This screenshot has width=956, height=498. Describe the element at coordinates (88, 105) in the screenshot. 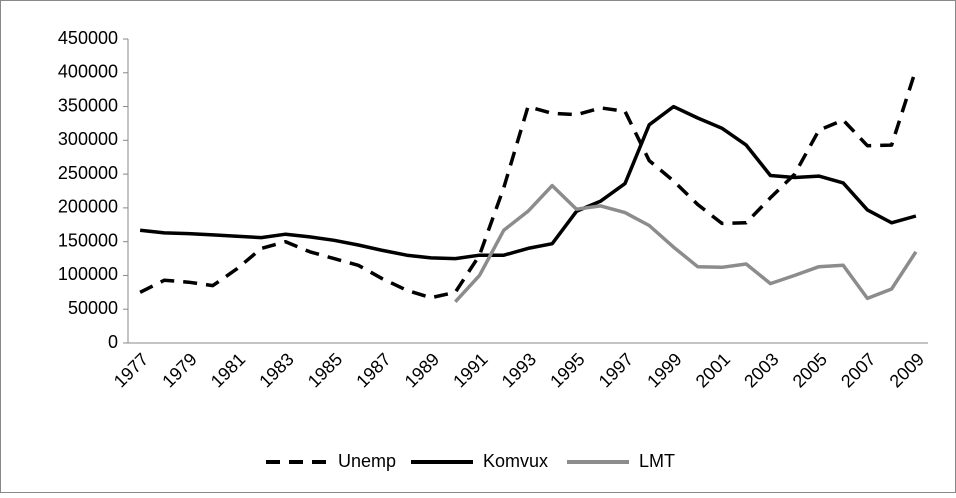

I see `y-tick-label: 350000` at that location.